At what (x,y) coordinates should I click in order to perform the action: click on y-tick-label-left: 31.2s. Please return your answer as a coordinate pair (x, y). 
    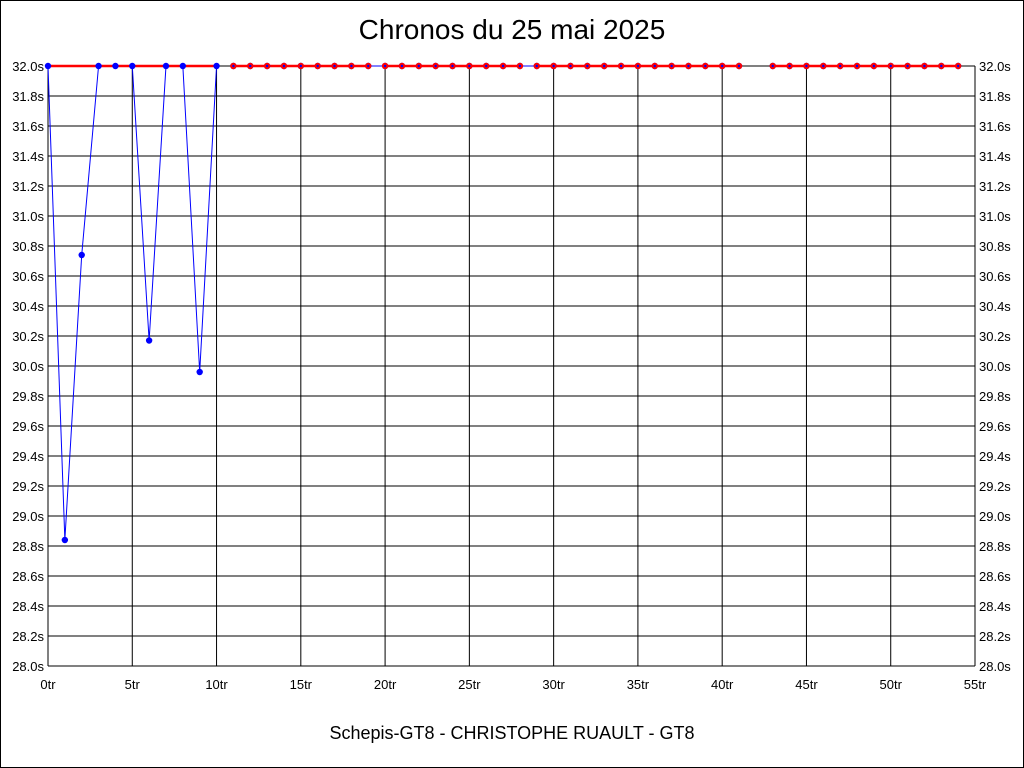
    Looking at the image, I should click on (28, 186).